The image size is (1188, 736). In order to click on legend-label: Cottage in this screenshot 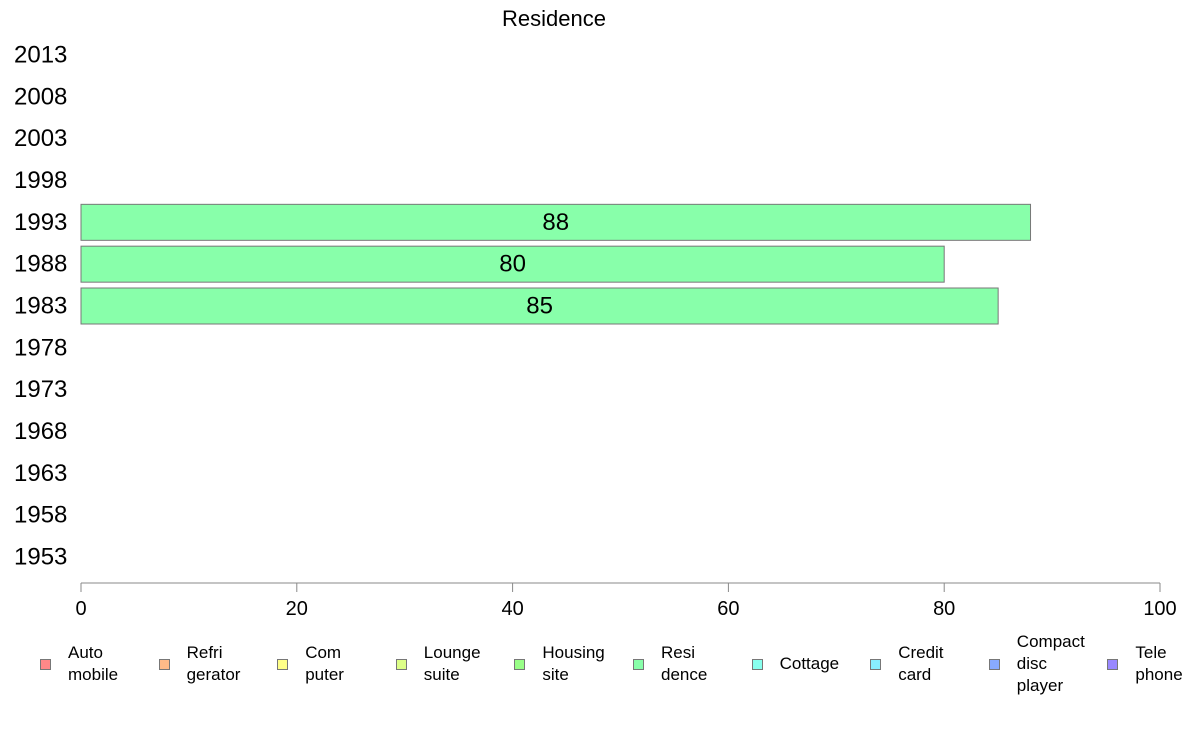, I will do `click(809, 663)`.